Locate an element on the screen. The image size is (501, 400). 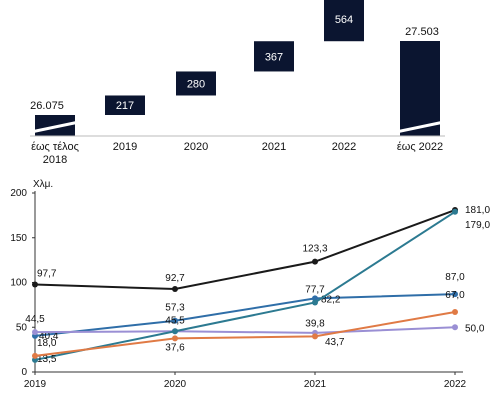
y-tick-label-1: 50 is located at coordinates (22, 327).